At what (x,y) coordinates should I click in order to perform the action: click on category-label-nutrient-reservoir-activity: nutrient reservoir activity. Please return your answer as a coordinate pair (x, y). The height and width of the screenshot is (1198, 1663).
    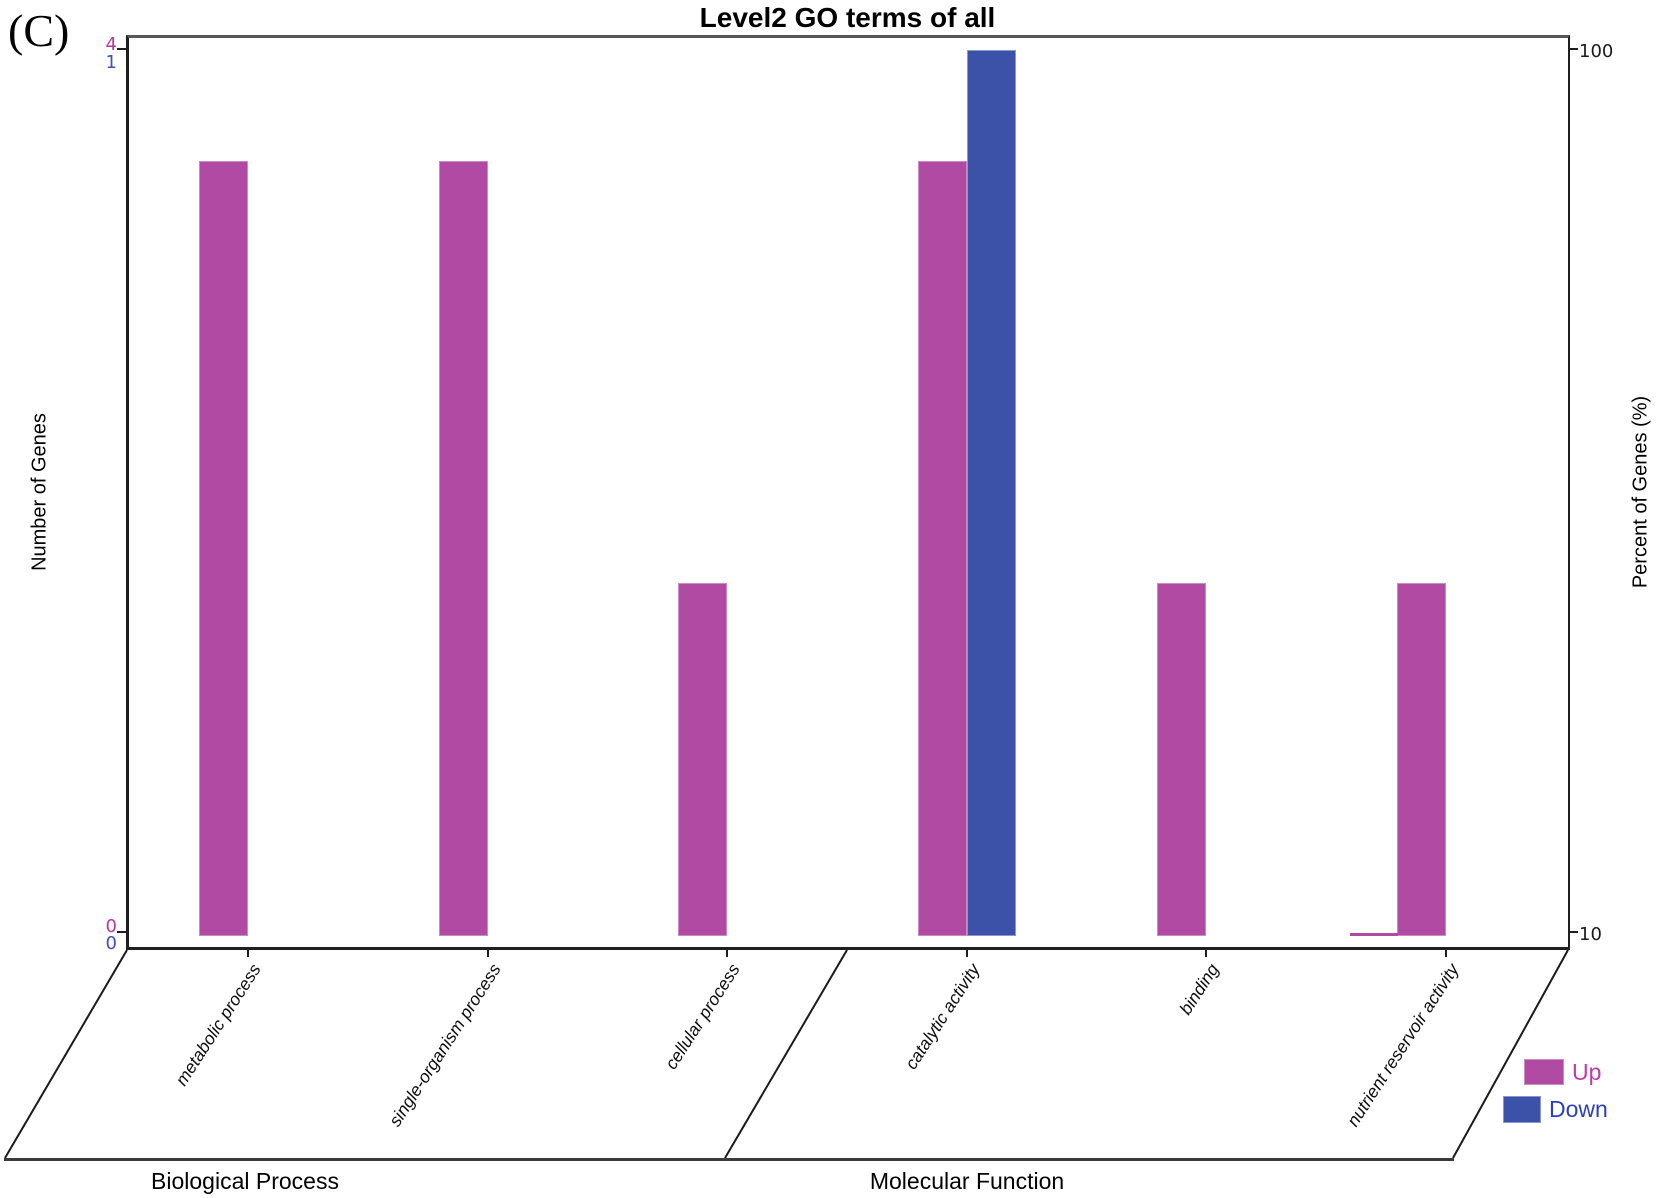
    Looking at the image, I should click on (1402, 1045).